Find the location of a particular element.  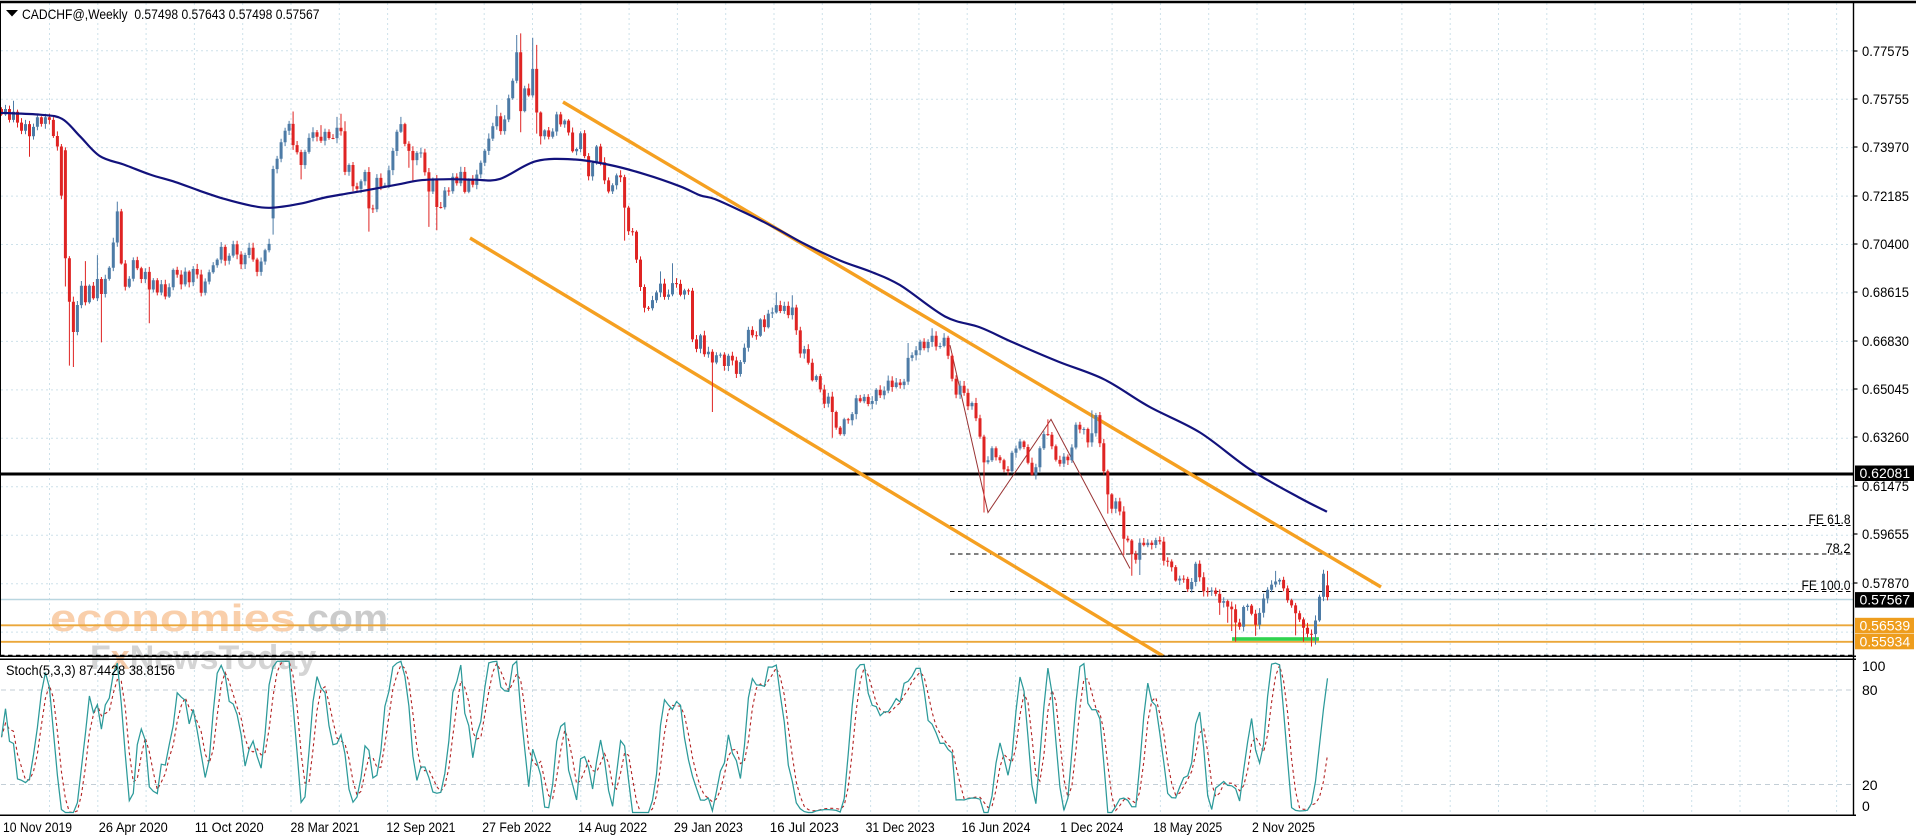

svg-text: 0.61475 is located at coordinates (1885, 486).